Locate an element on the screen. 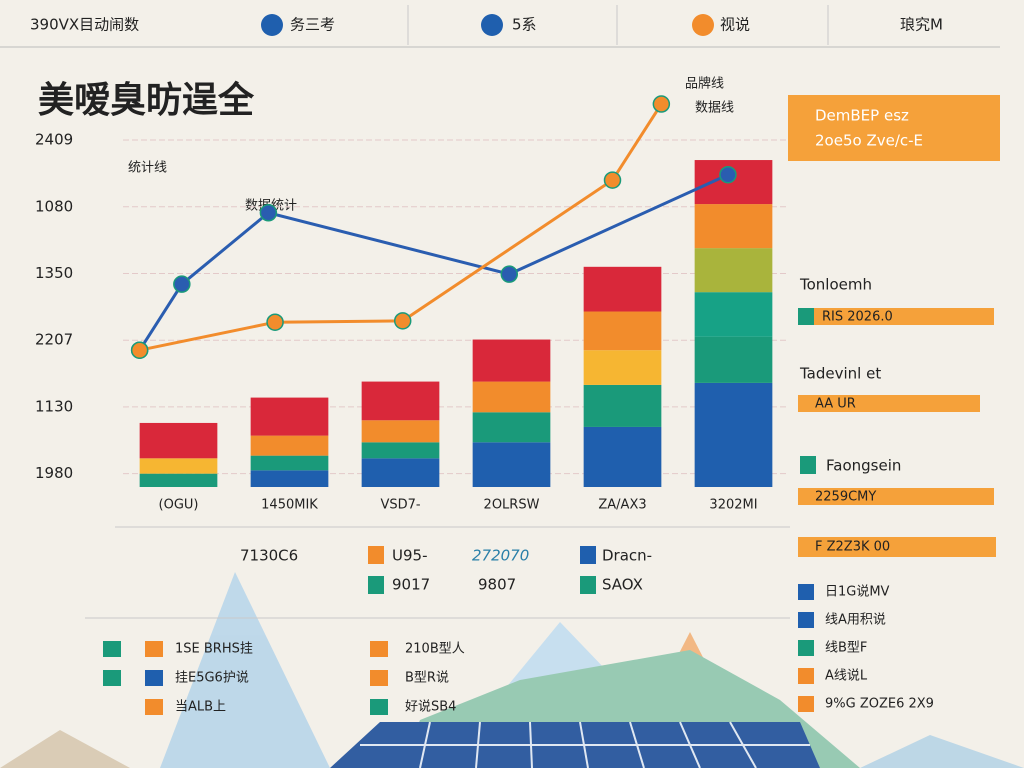 The height and width of the screenshot is (768, 1024). bottom-legend-text: 好说SB4 is located at coordinates (430, 707).